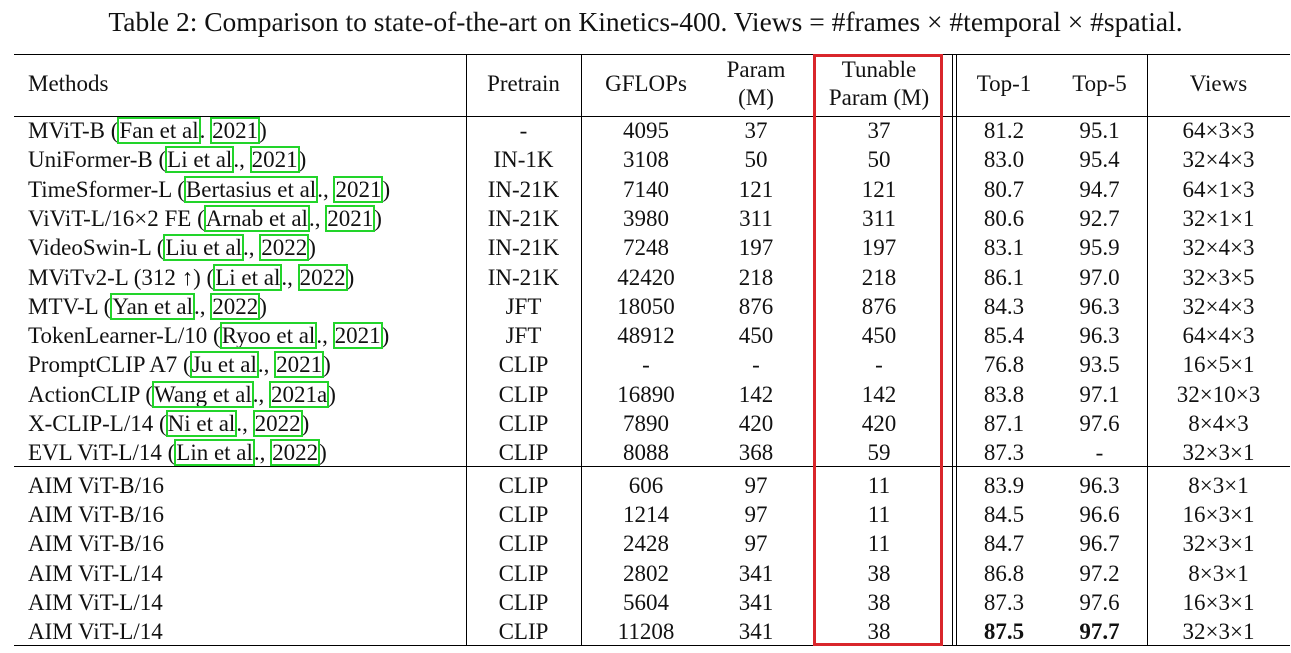 This screenshot has height=653, width=1291. I want to click on citation-author: Yan et al, so click(152, 306).